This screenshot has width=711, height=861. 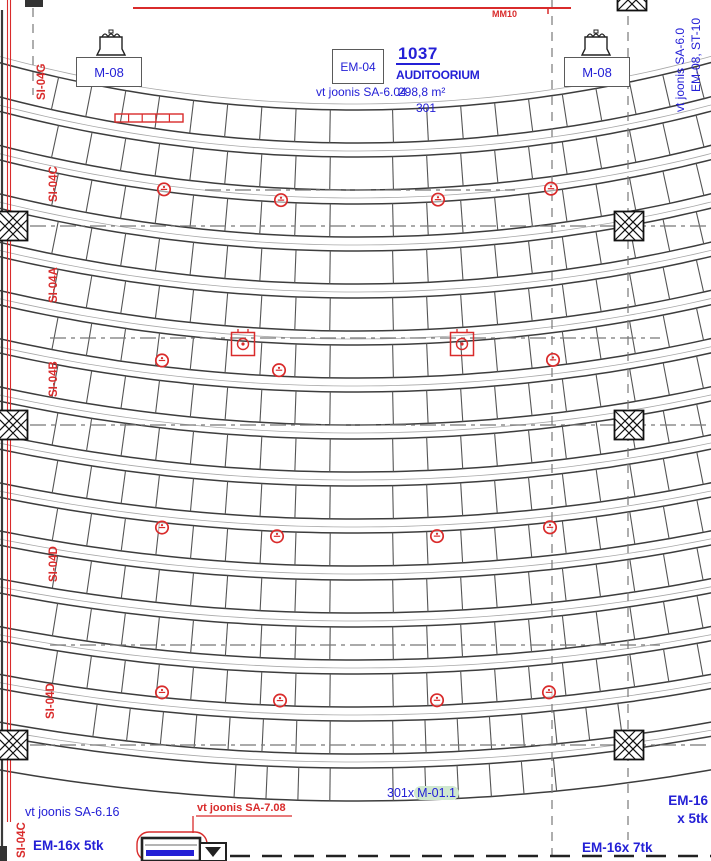 What do you see at coordinates (171, 848) in the screenshot?
I see `av-equipment-box` at bounding box center [171, 848].